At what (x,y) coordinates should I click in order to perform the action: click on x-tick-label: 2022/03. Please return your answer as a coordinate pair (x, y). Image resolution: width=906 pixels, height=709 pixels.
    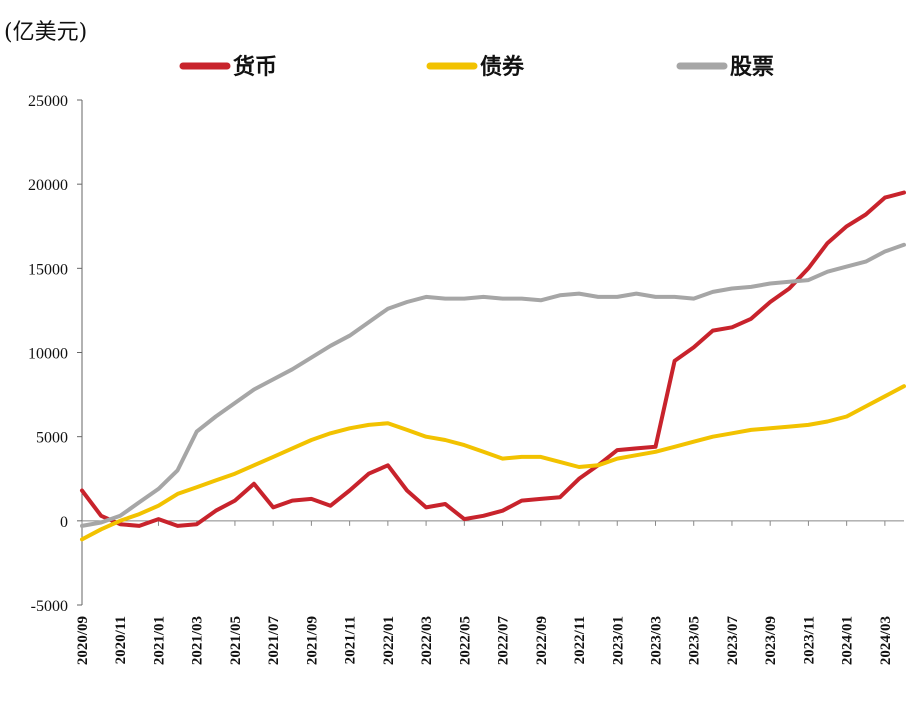
    Looking at the image, I should click on (427, 640).